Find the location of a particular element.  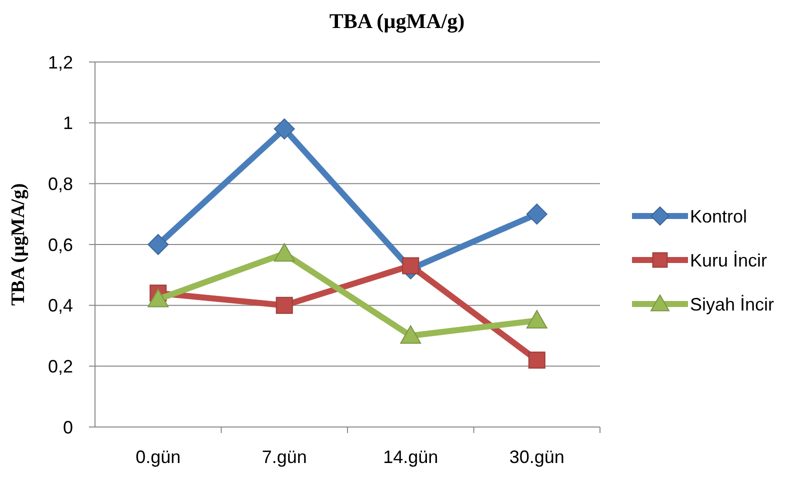

y-tick-label: 1 is located at coordinates (67, 123).